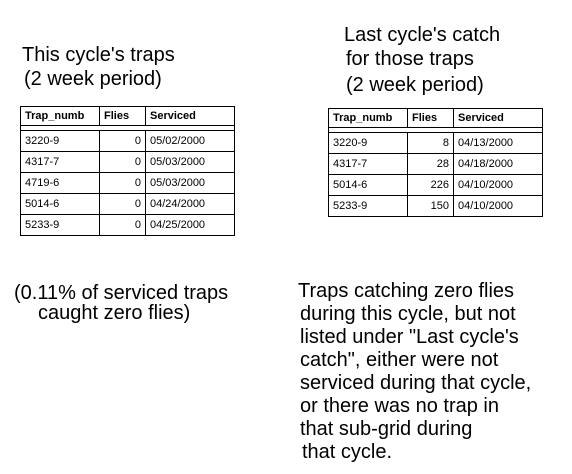 The image size is (572, 474). I want to click on cell-serviced: 04/13/2000, so click(498, 143).